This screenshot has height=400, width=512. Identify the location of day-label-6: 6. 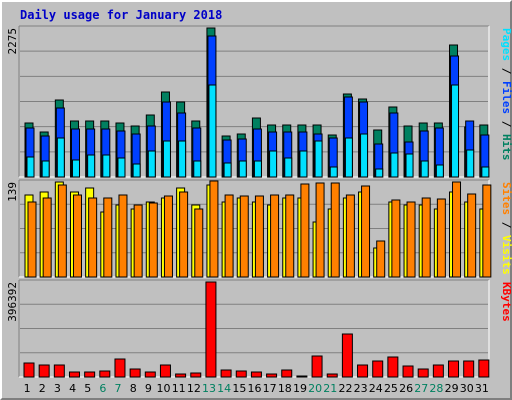
(102, 388).